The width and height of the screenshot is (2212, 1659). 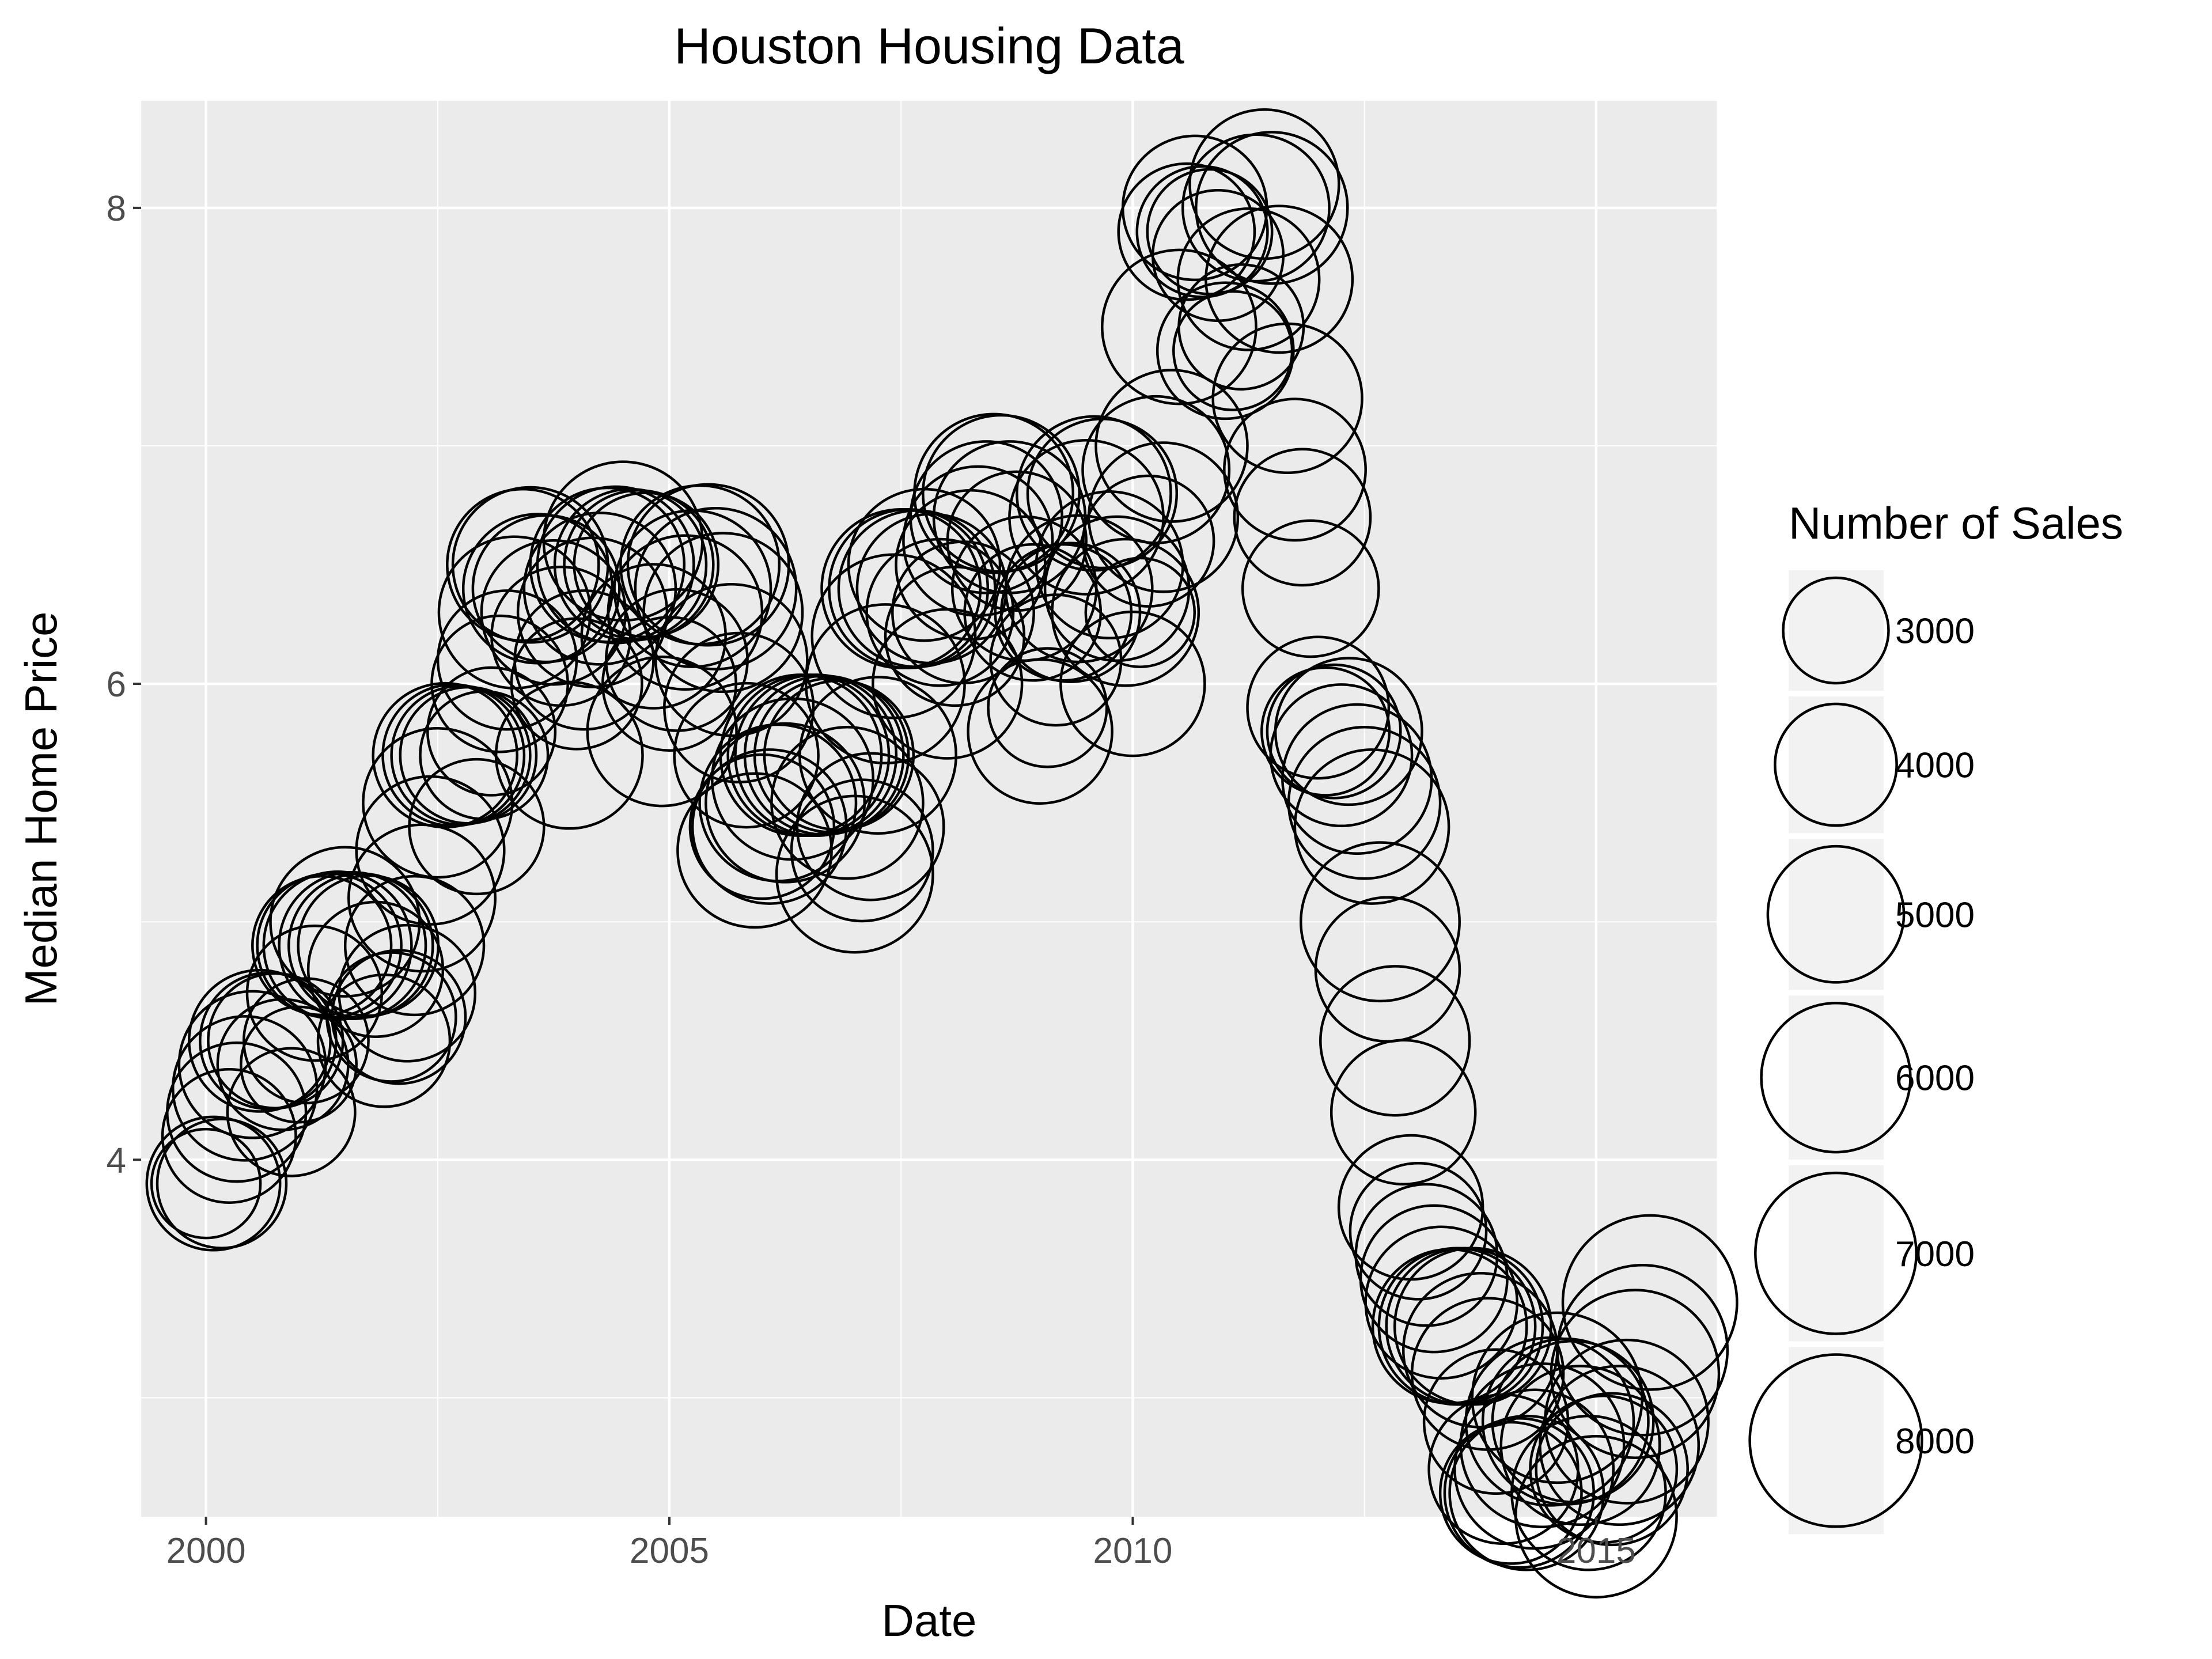 I want to click on y-axis: 4 6 8, so click(x=124, y=684).